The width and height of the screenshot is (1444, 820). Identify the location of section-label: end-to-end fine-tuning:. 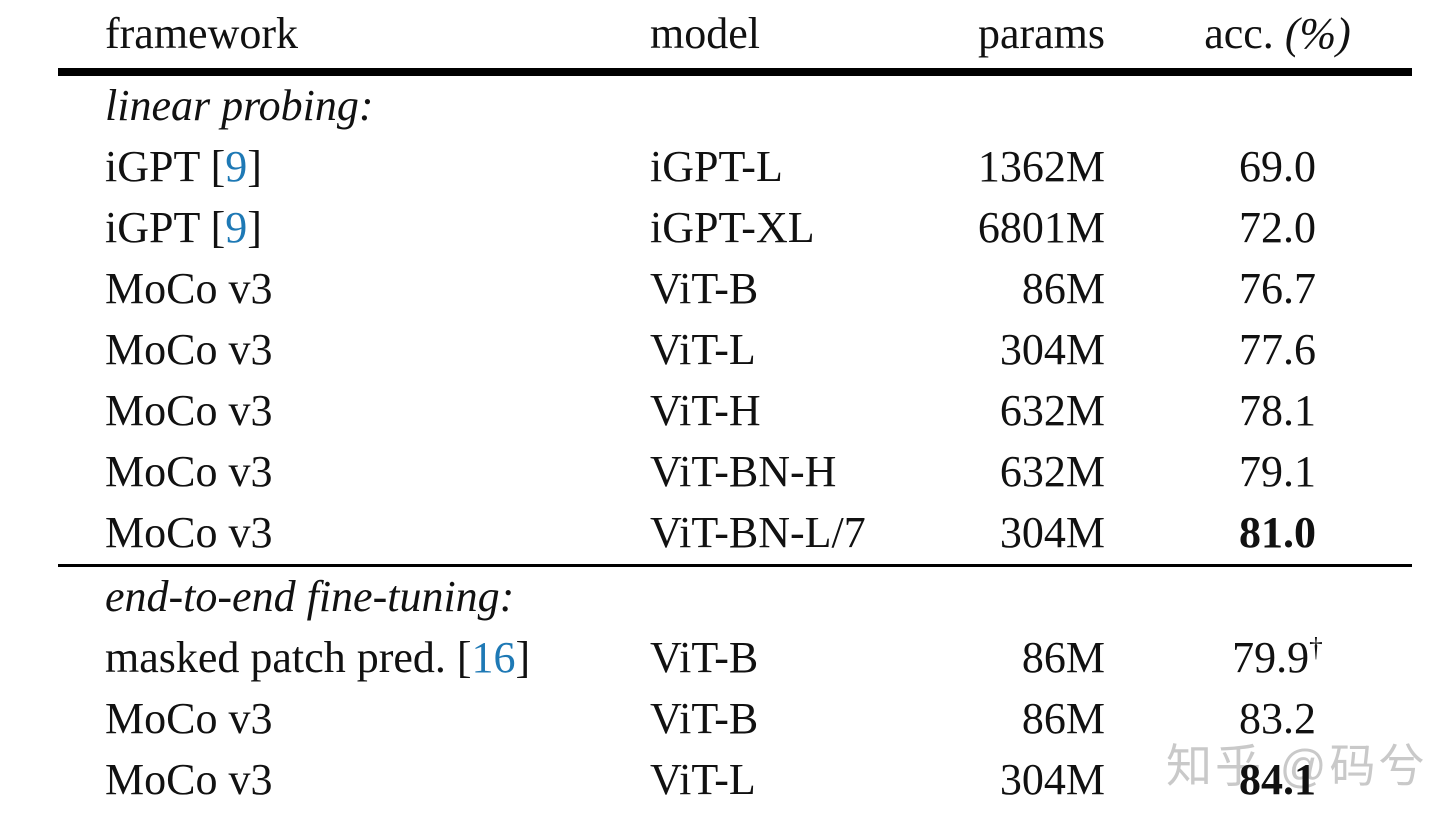
(310, 597).